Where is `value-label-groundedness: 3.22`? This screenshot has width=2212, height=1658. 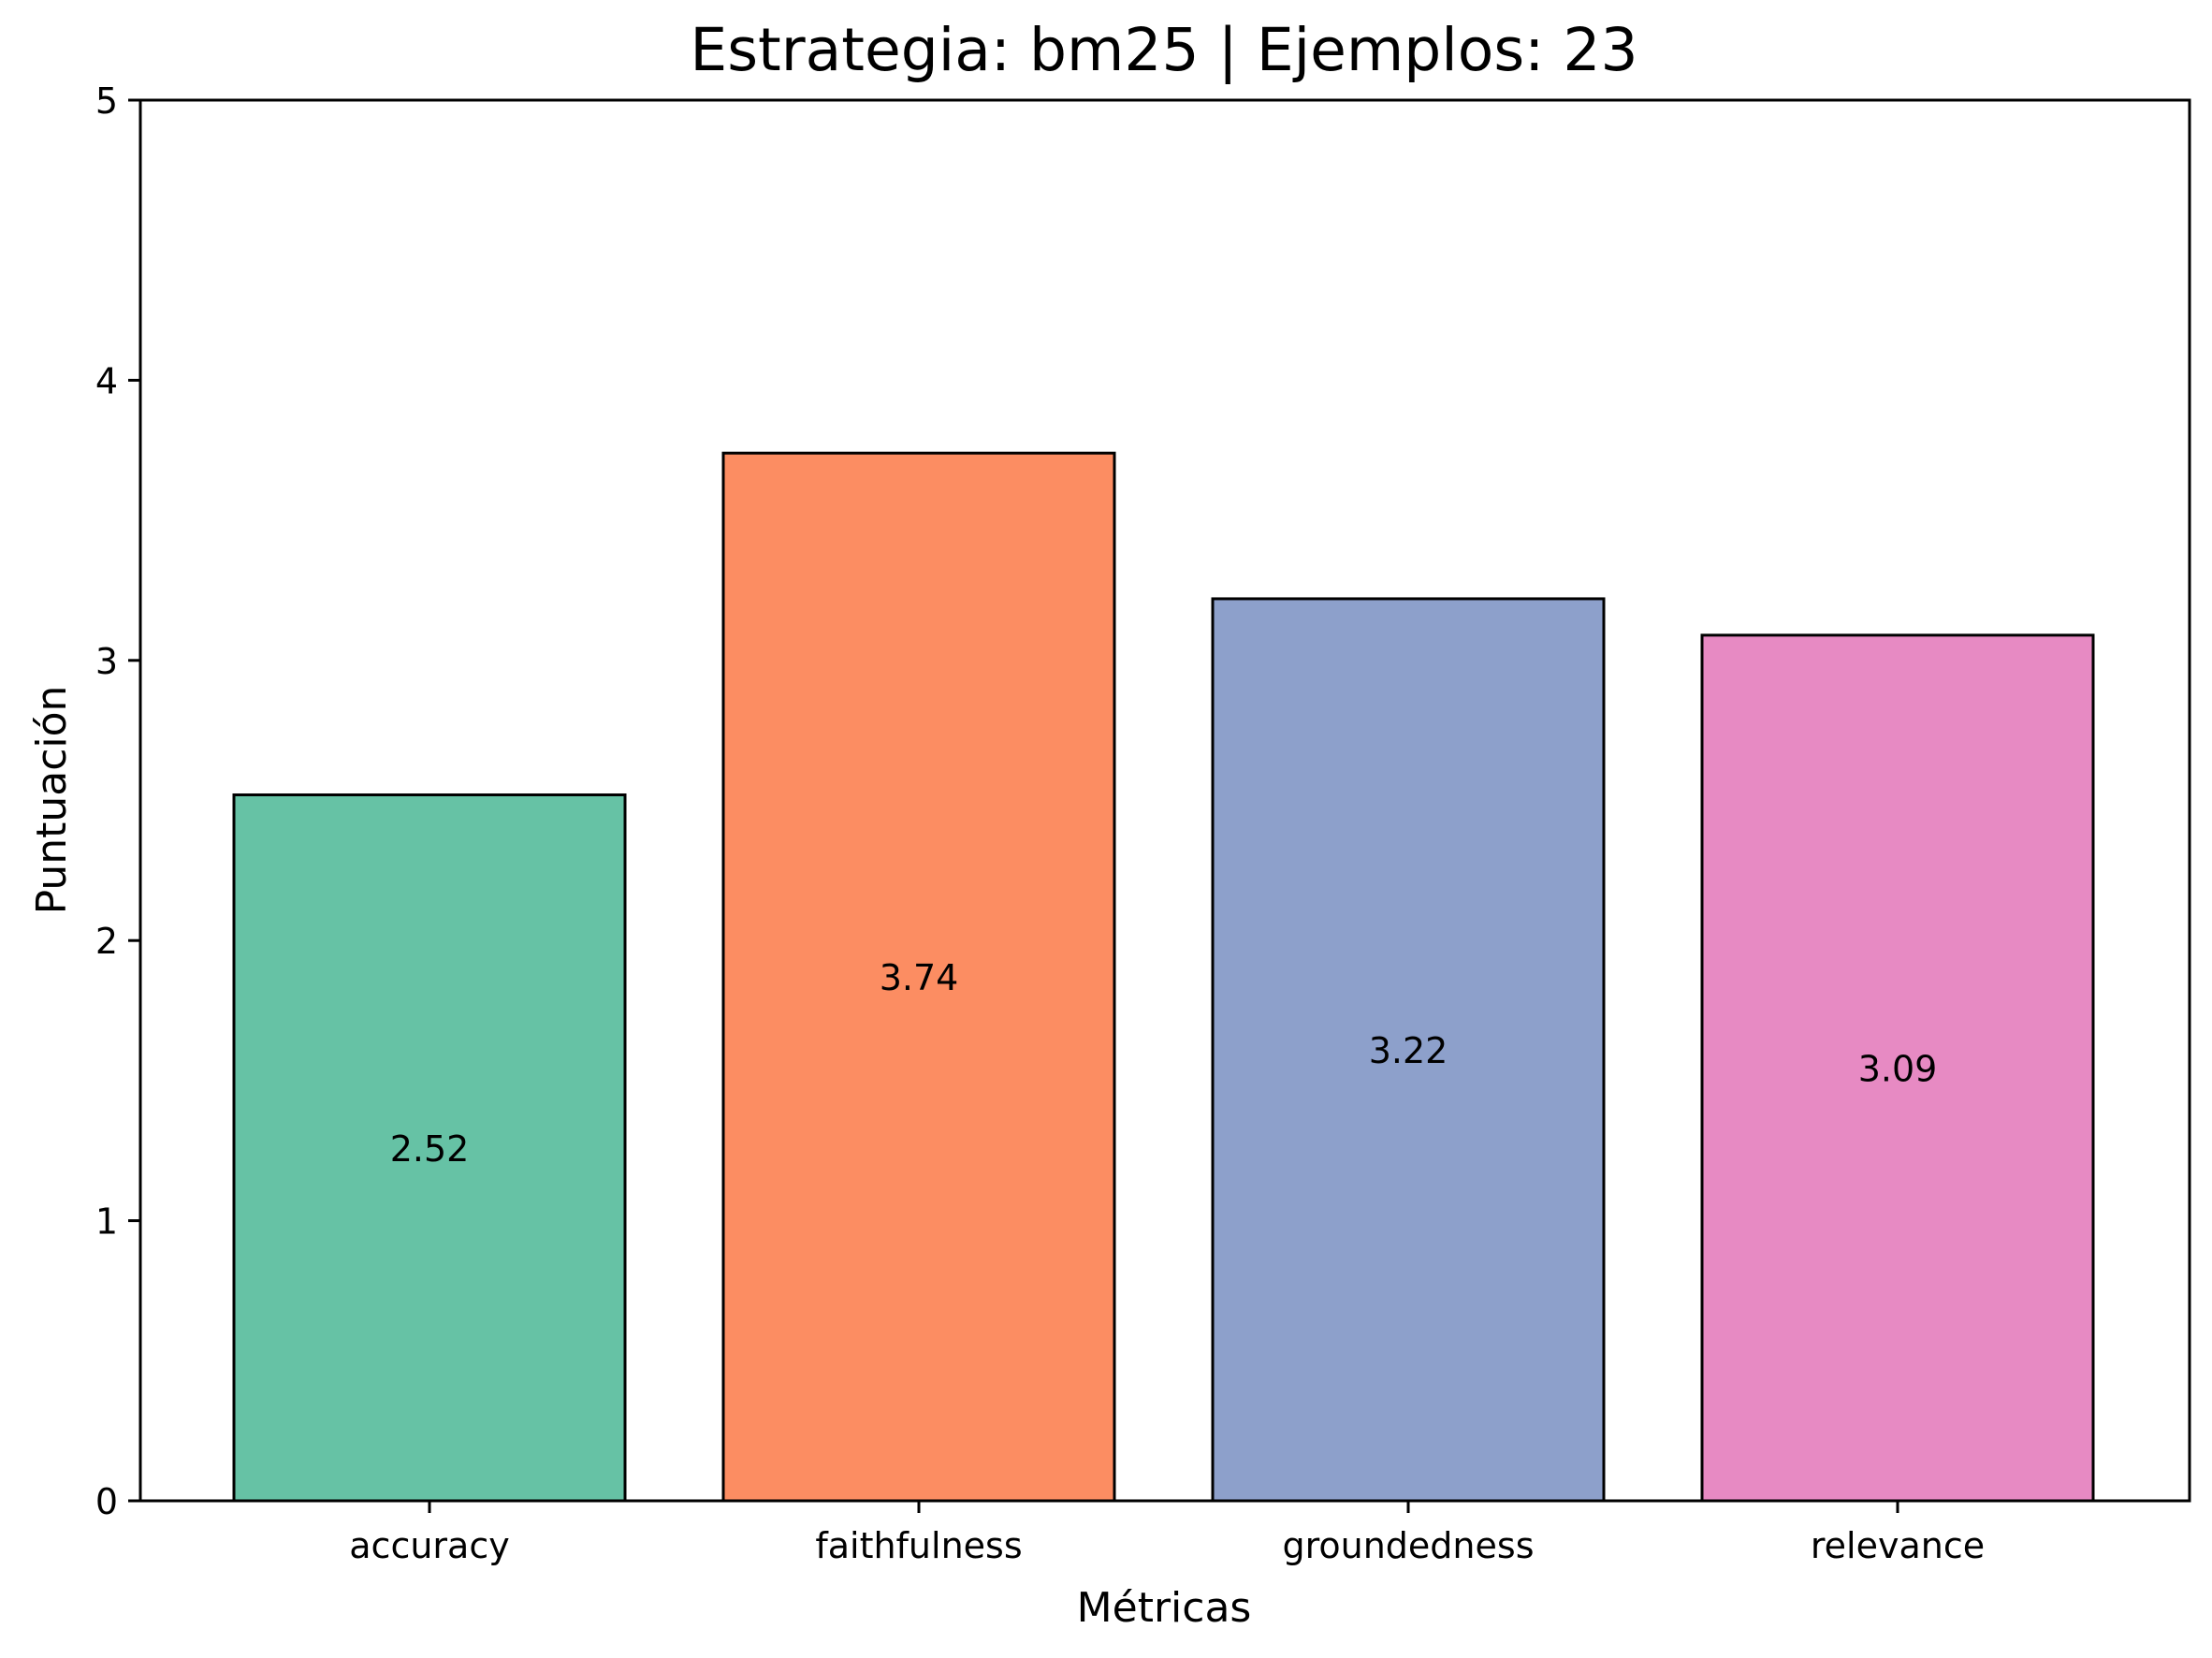 value-label-groundedness: 3.22 is located at coordinates (1408, 1050).